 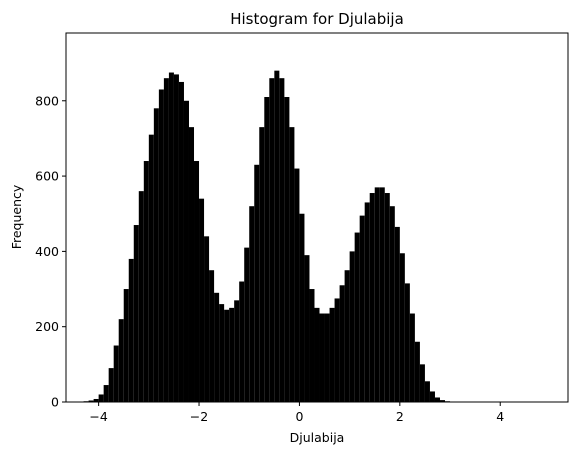 What do you see at coordinates (47, 176) in the screenshot?
I see `y-tick-label: 600` at bounding box center [47, 176].